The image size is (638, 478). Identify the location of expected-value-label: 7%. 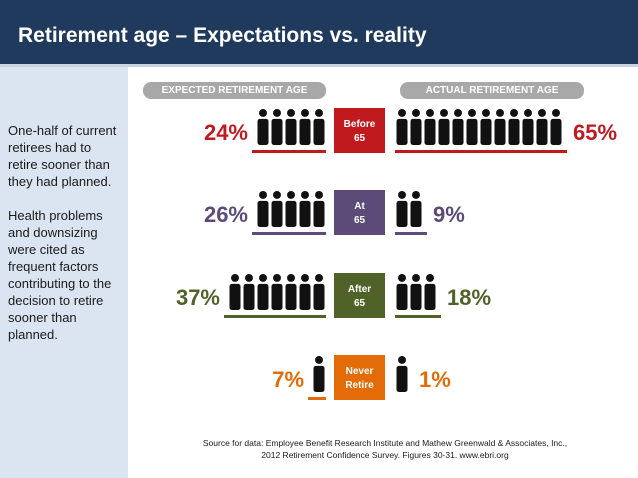
(288, 379).